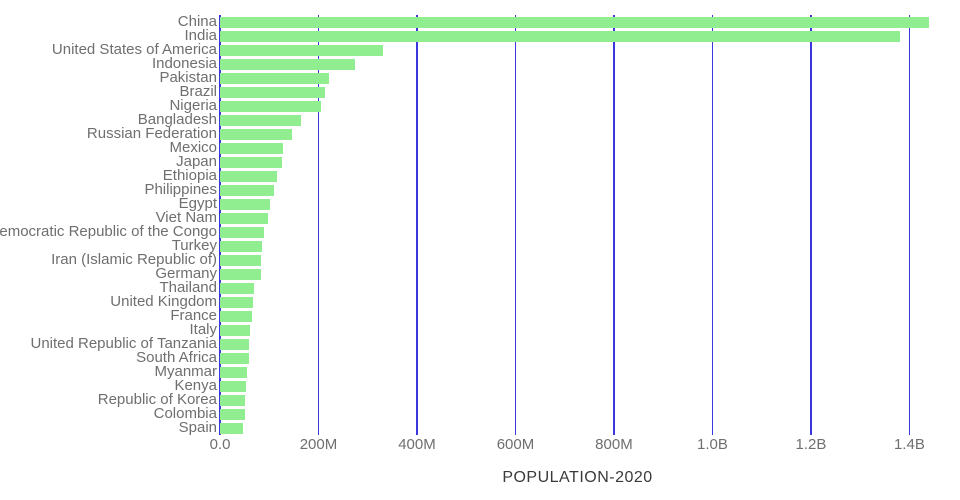 The height and width of the screenshot is (500, 960). I want to click on category-label-row: Philippines, so click(108, 190).